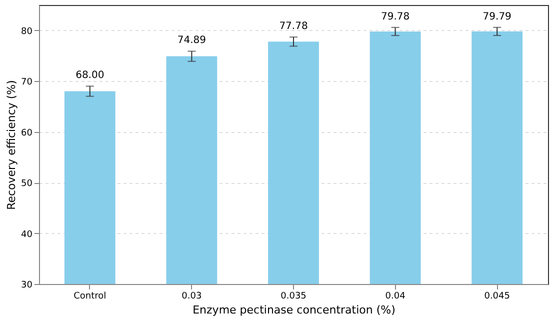 This screenshot has height=320, width=553. Describe the element at coordinates (27, 133) in the screenshot. I see `y-tick-label: 60` at that location.